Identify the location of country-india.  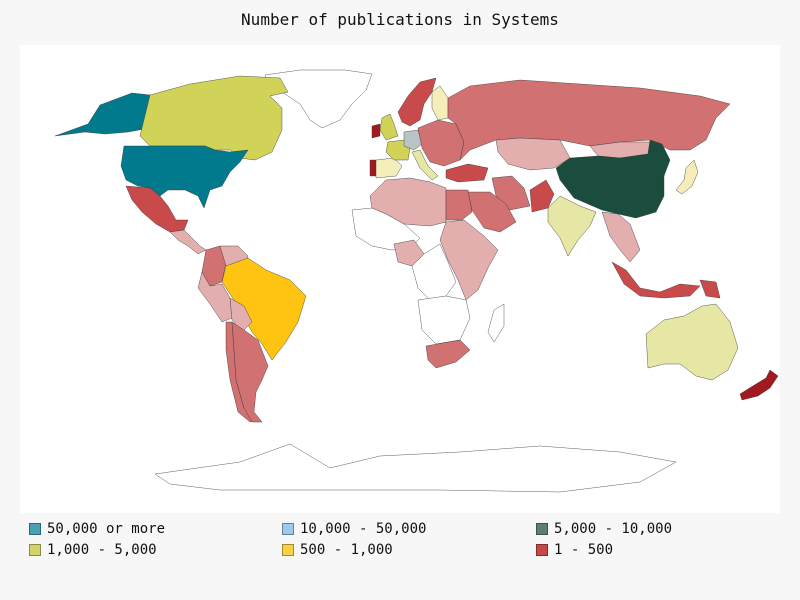
(572, 226).